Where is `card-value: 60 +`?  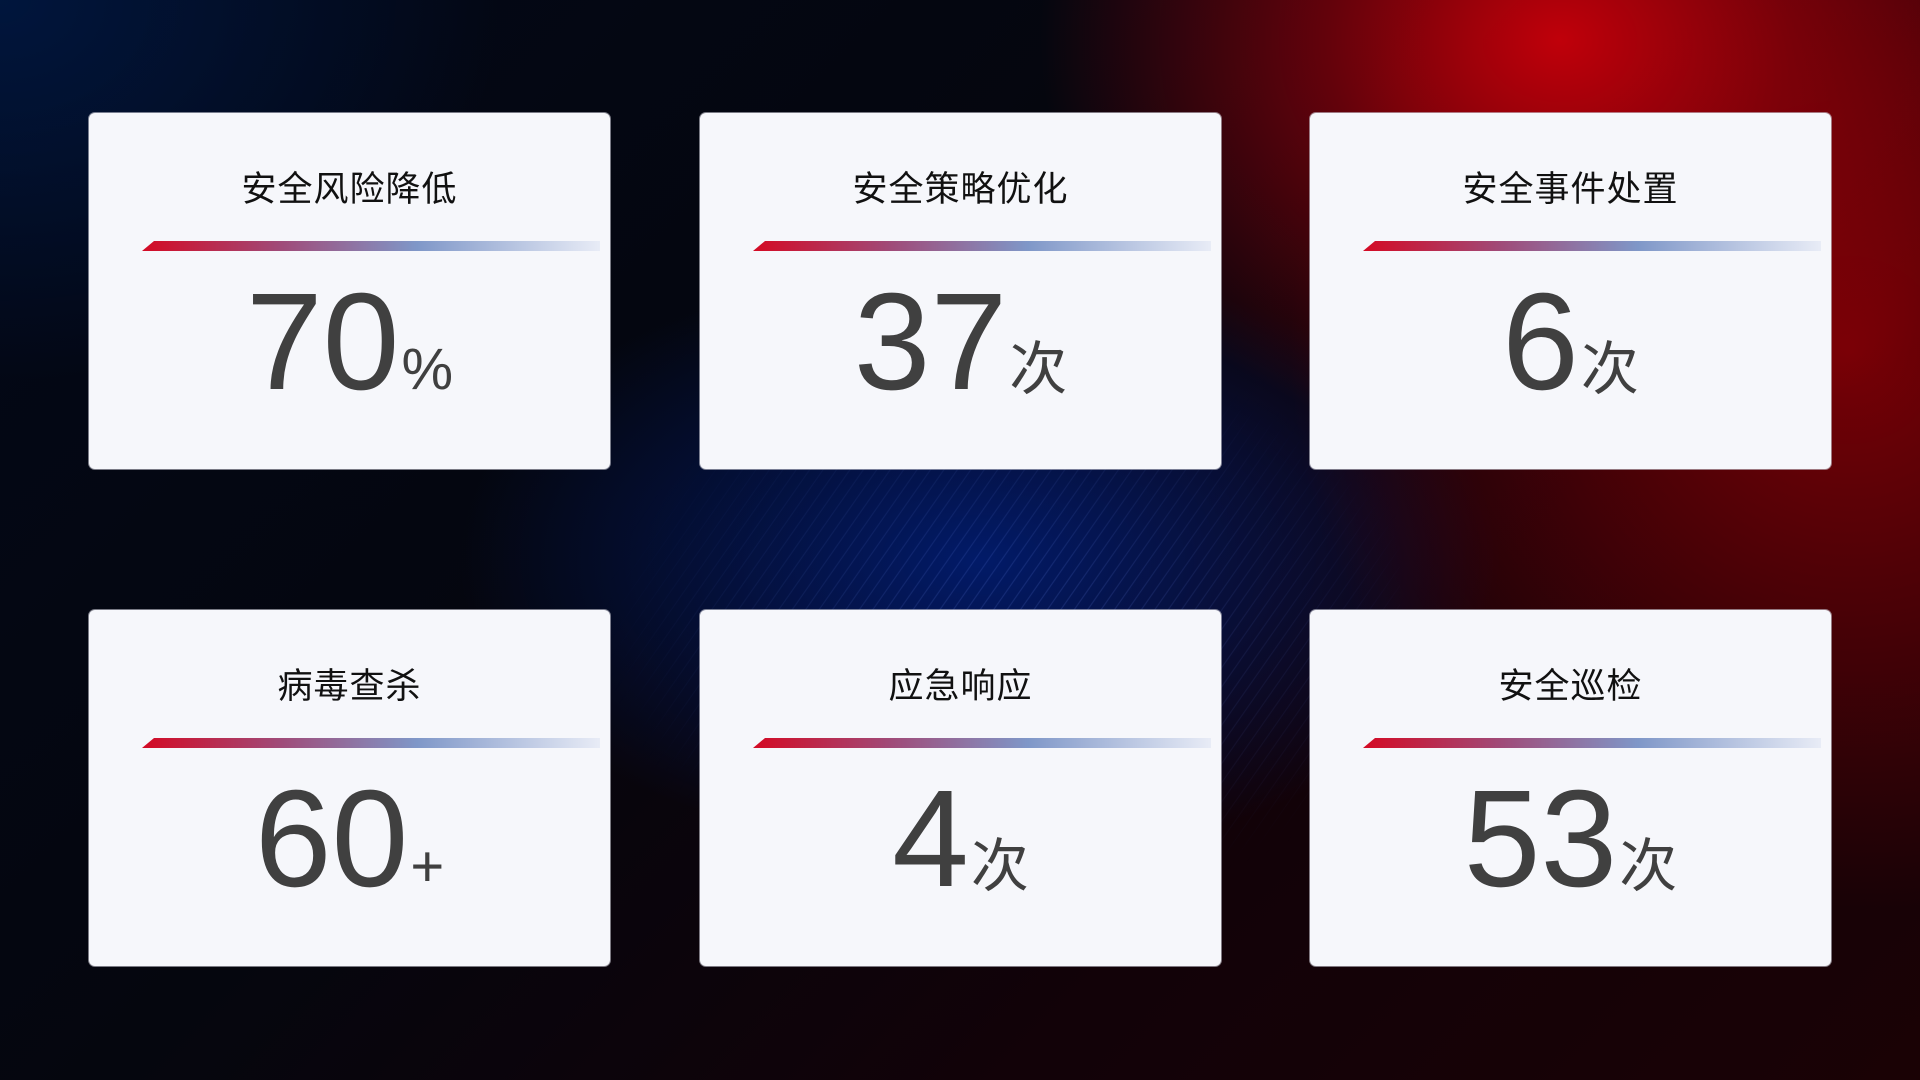
card-value: 60 + is located at coordinates (349, 839).